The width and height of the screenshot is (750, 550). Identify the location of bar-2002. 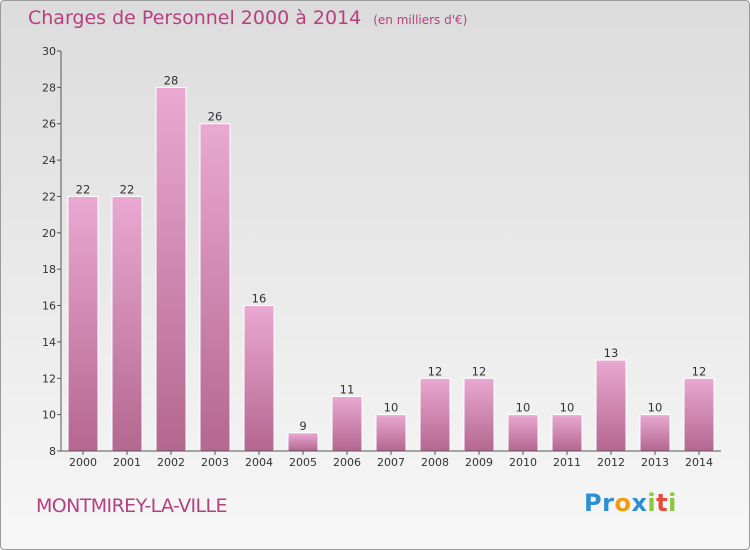
(171, 269).